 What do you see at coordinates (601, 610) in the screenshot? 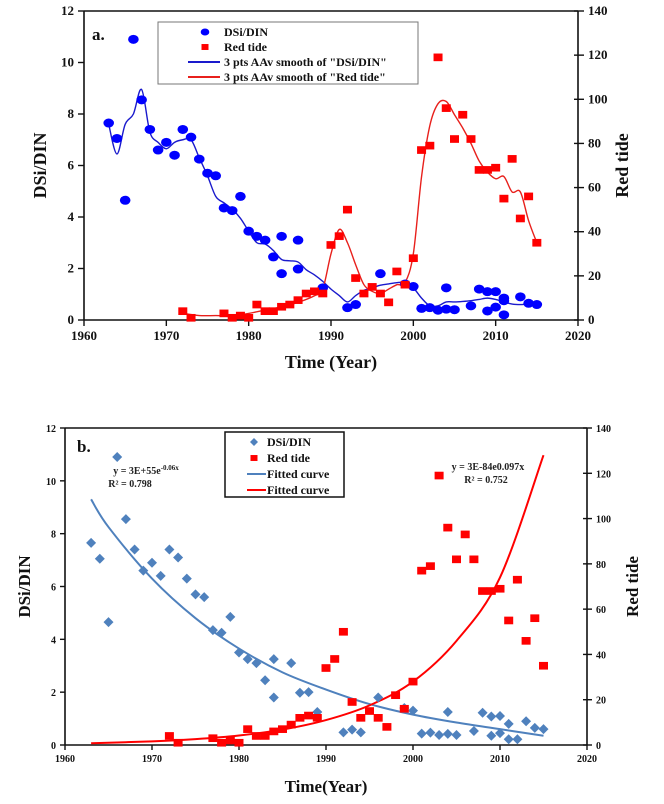
I see `y2-tick-label: 60` at bounding box center [601, 610].